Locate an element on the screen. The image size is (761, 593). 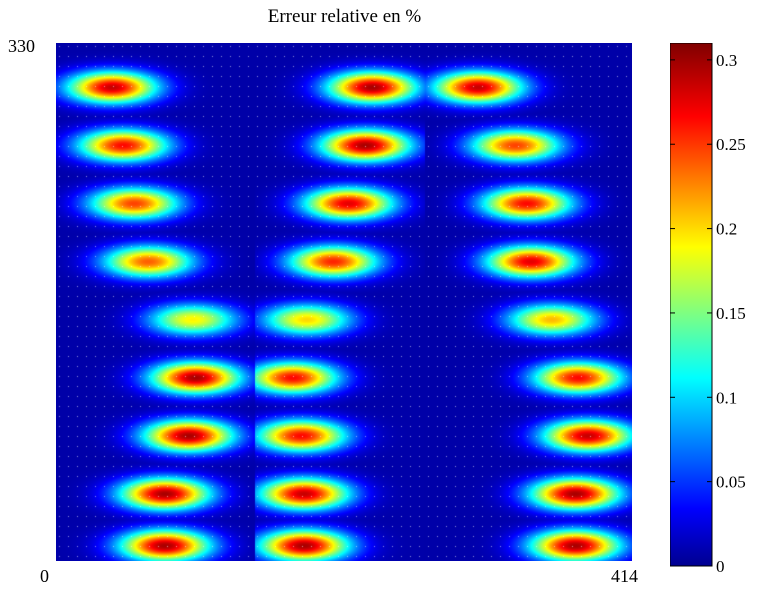
colorbar-gradient is located at coordinates (691, 305).